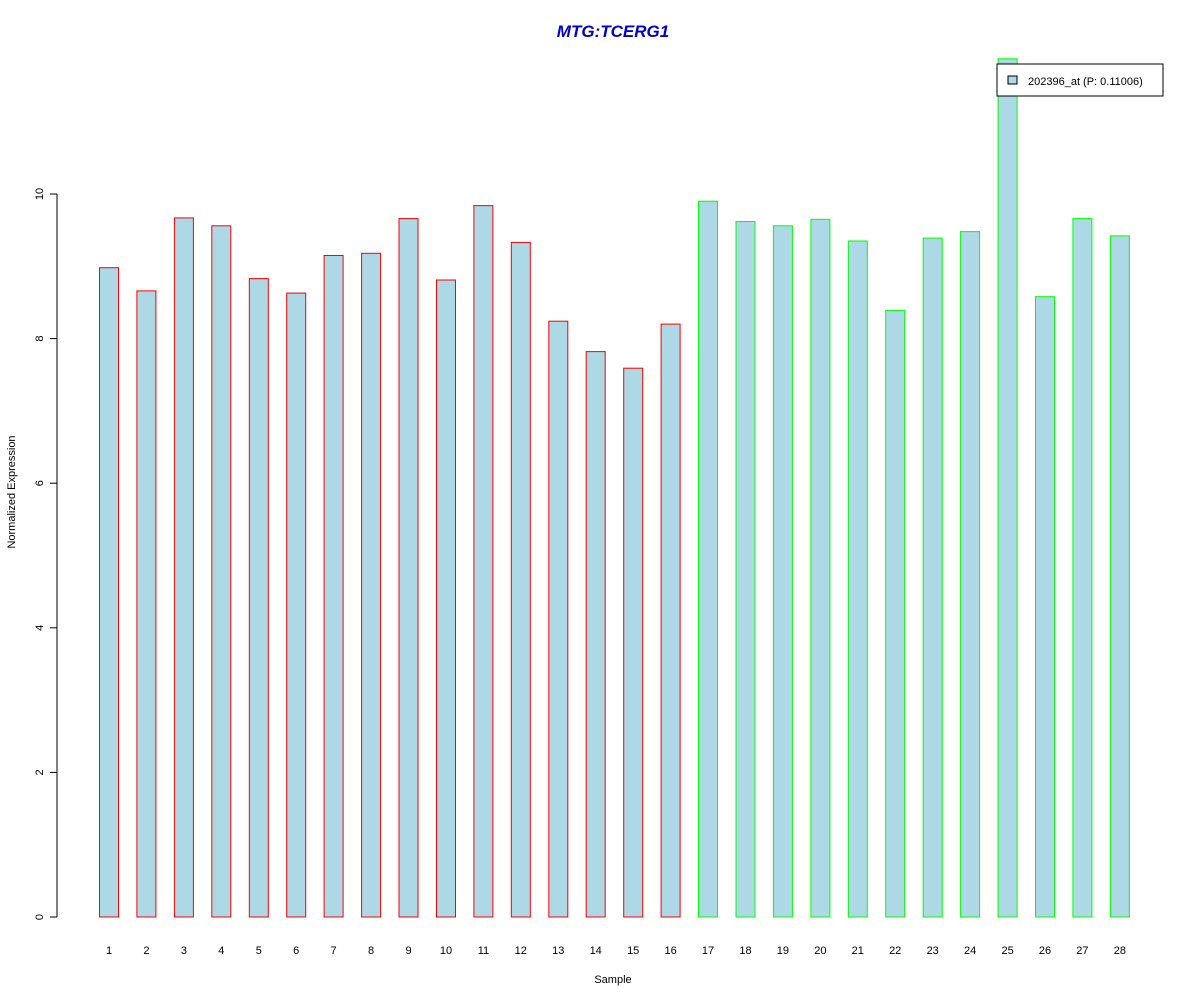  What do you see at coordinates (1120, 951) in the screenshot?
I see `x-tick-label: 28` at bounding box center [1120, 951].